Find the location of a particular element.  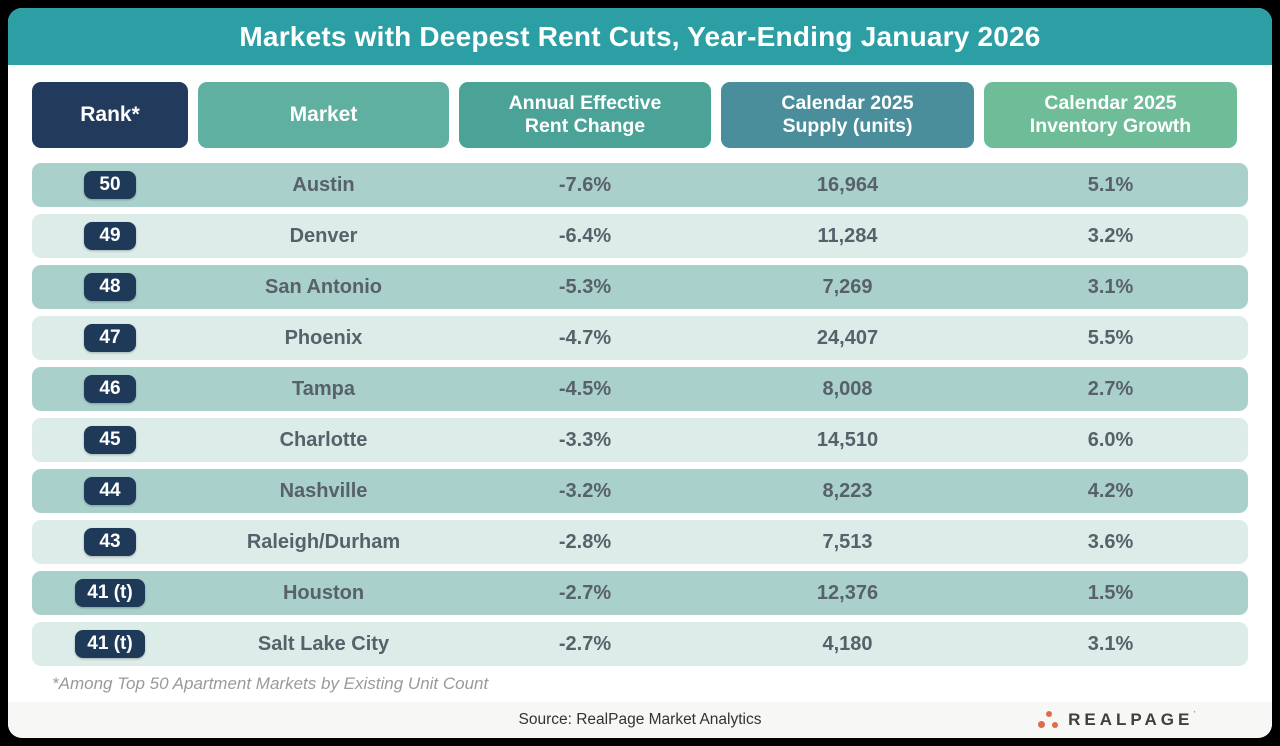

inventory-growth-cell: 2.7% is located at coordinates (1110, 388).